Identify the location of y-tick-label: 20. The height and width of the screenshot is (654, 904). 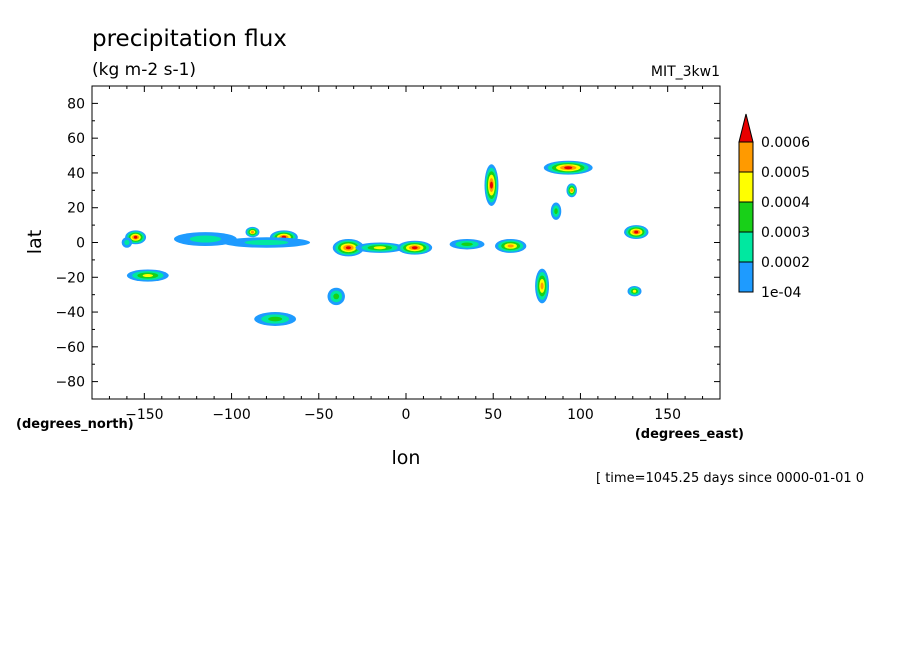
(76, 209).